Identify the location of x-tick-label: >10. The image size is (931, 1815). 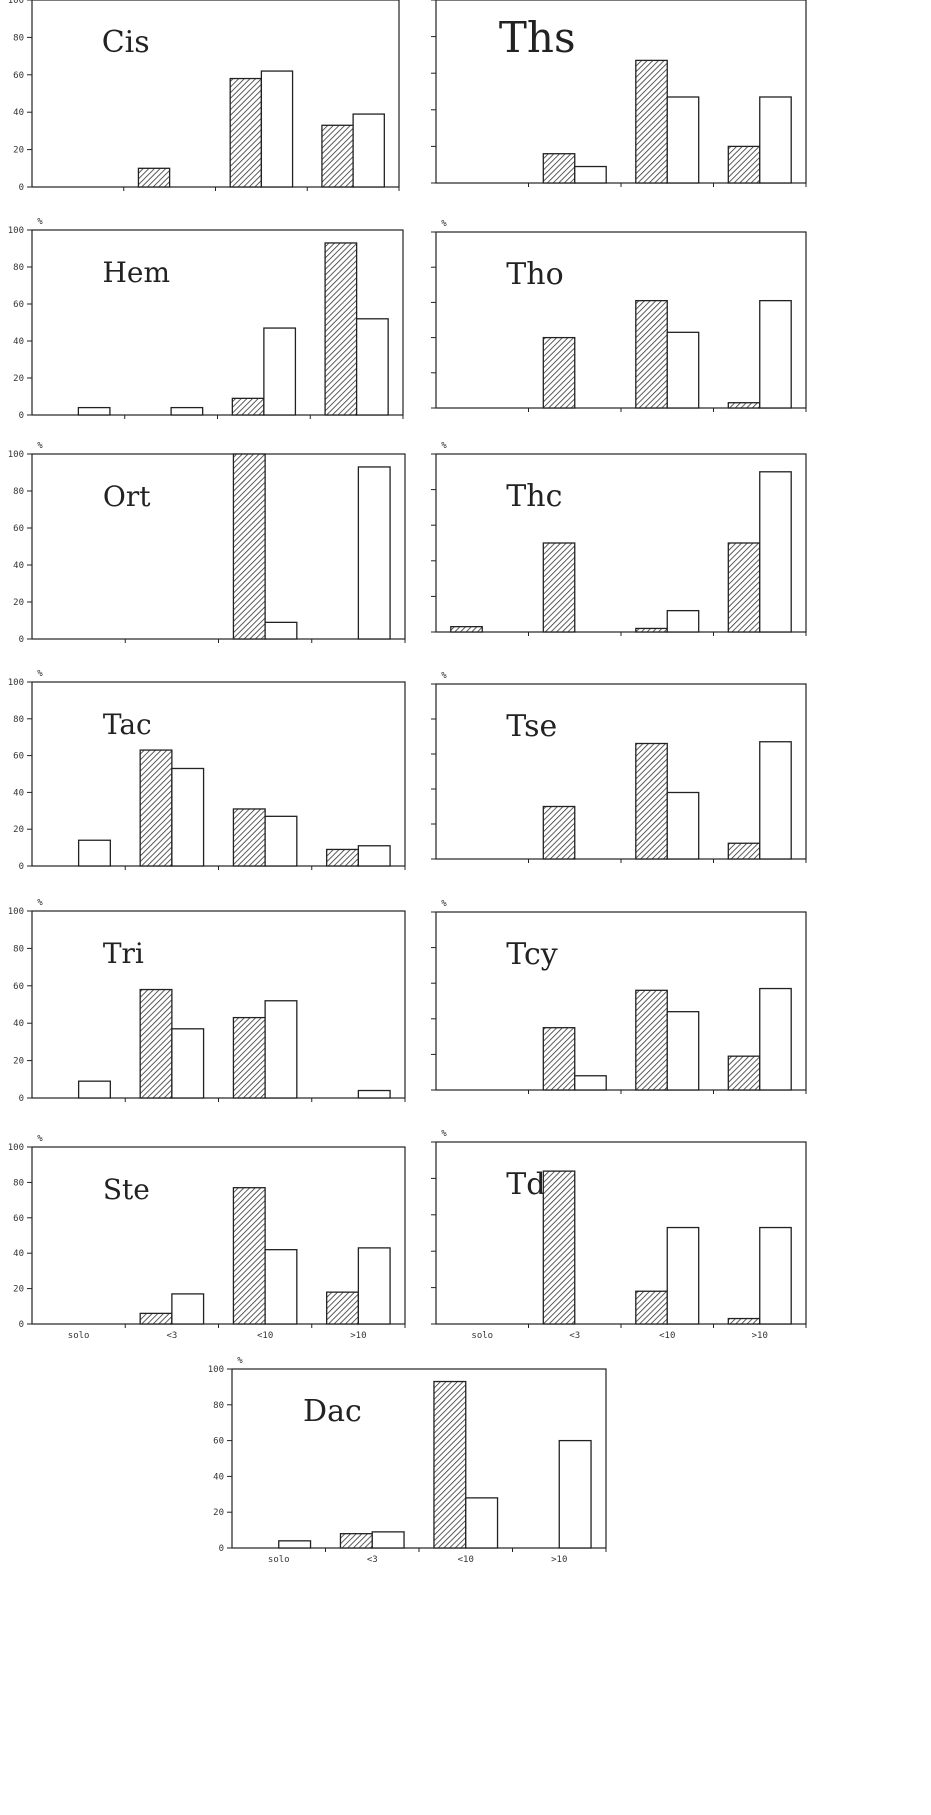
(559, 1560).